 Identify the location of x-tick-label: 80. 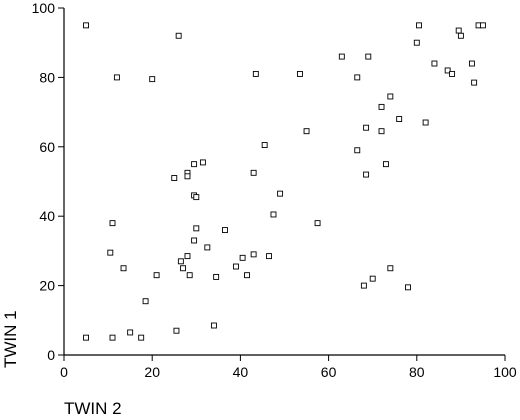
(417, 372).